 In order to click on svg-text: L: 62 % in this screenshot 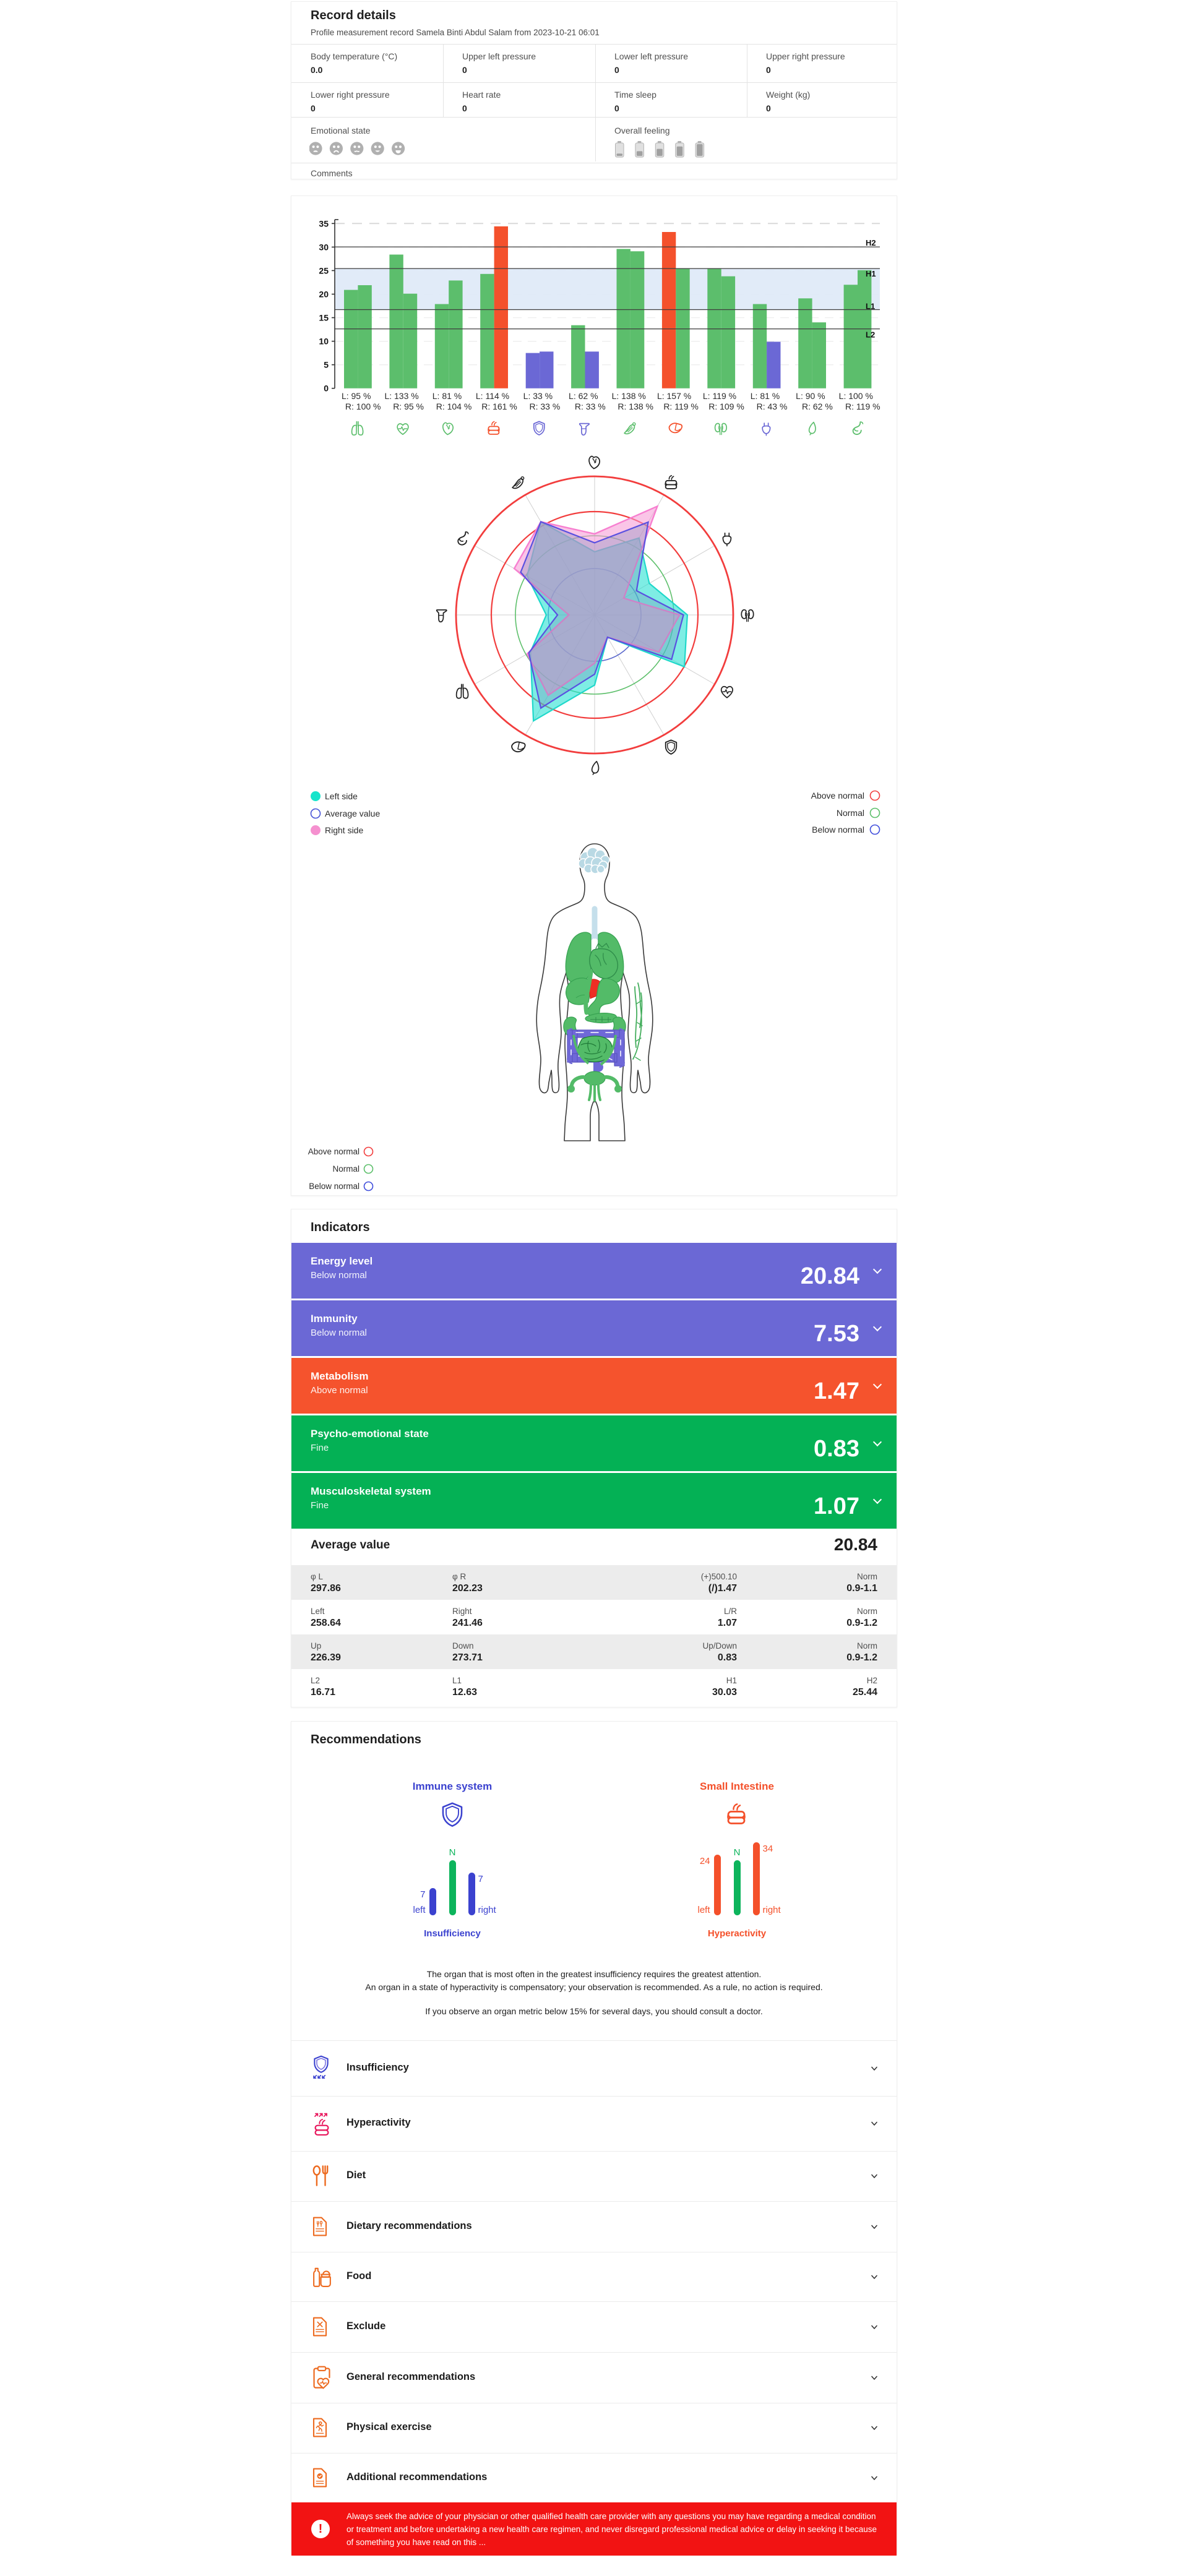, I will do `click(583, 396)`.